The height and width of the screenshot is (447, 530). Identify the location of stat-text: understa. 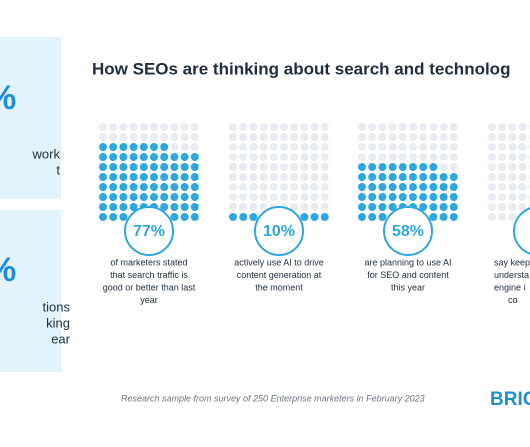
(511, 275).